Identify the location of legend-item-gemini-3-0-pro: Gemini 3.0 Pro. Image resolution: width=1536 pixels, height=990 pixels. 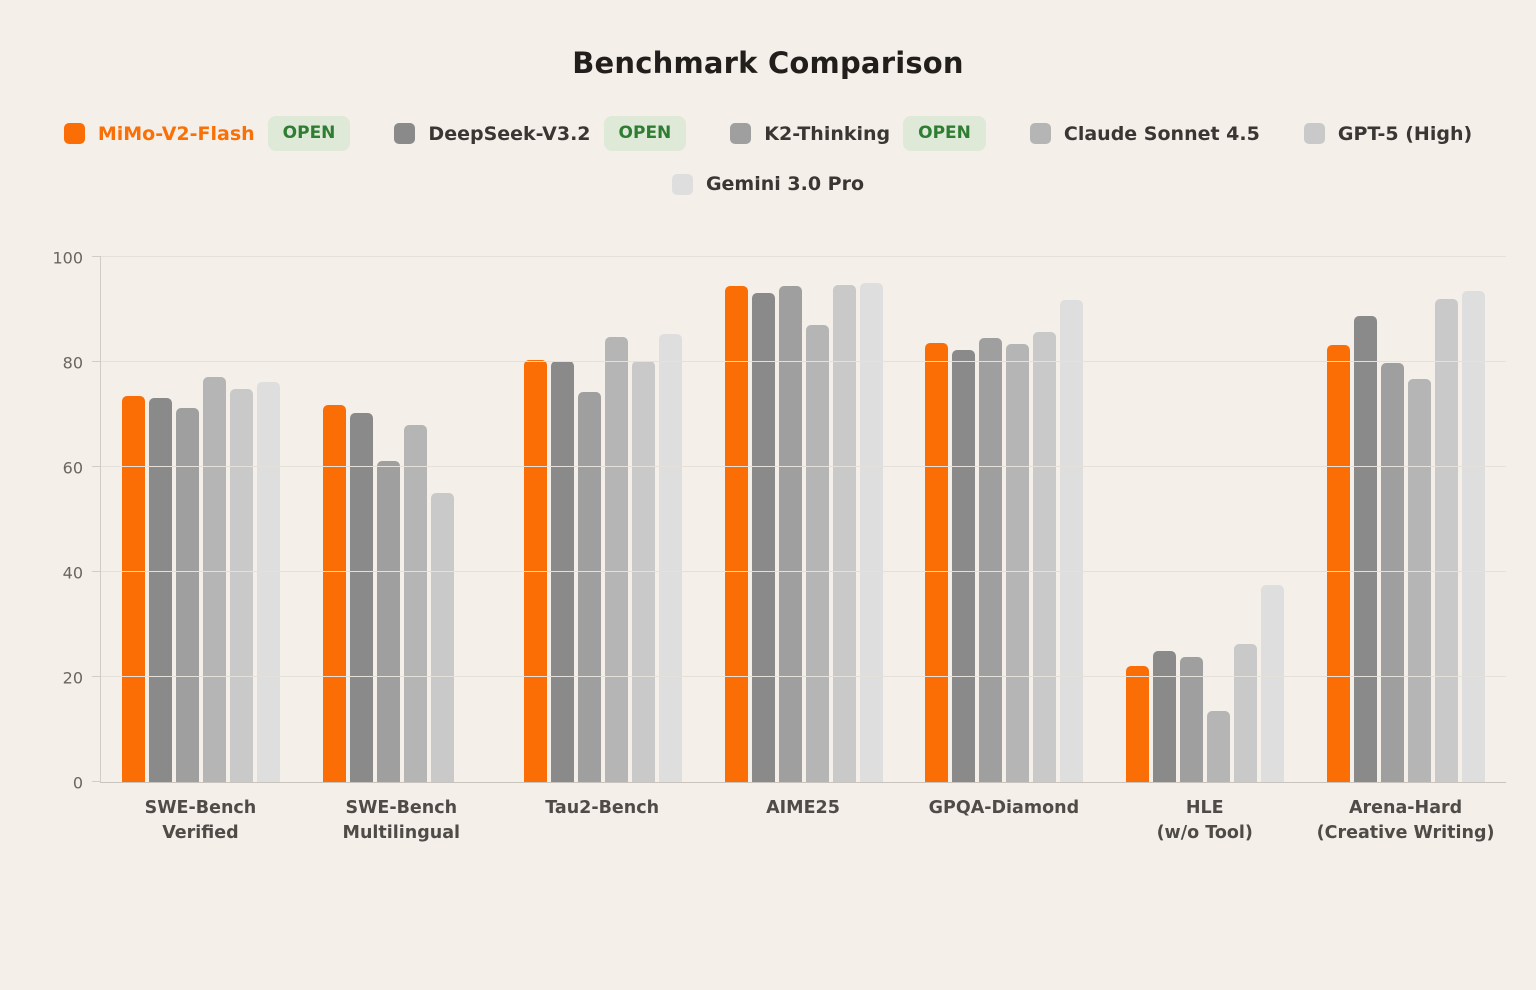
(768, 184).